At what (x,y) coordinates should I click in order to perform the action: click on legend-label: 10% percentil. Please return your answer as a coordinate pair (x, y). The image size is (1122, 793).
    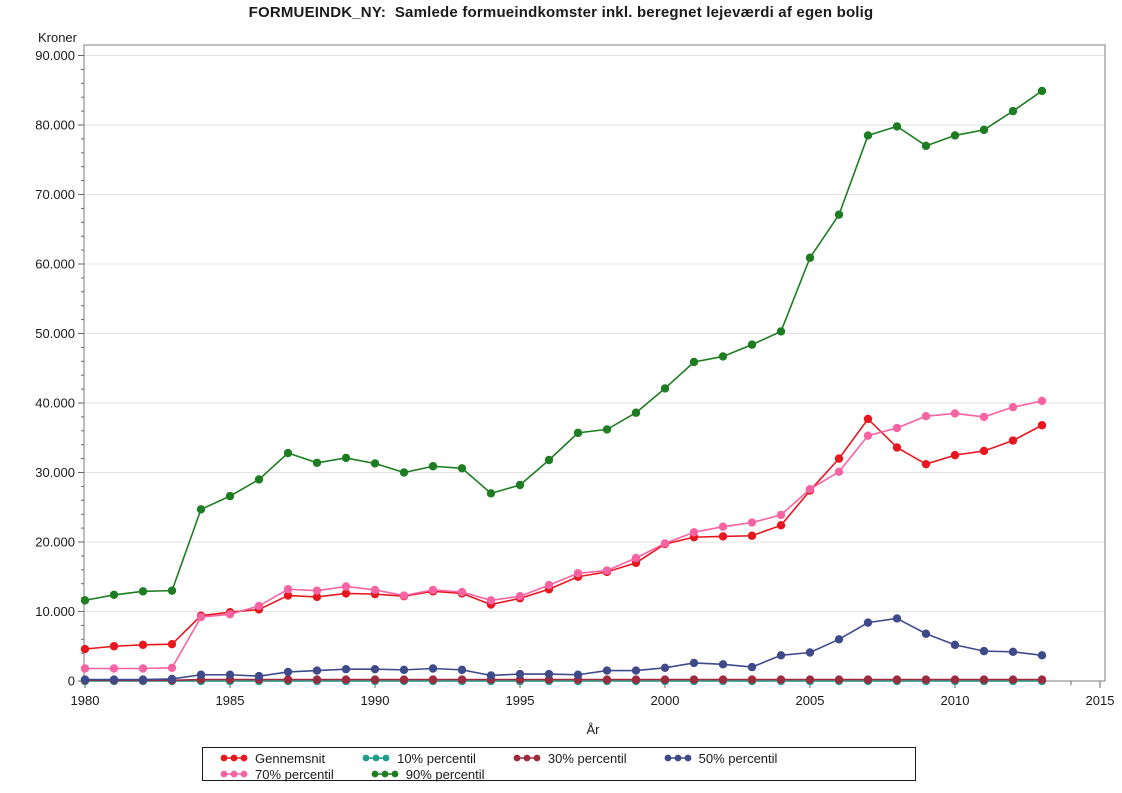
    Looking at the image, I should click on (436, 758).